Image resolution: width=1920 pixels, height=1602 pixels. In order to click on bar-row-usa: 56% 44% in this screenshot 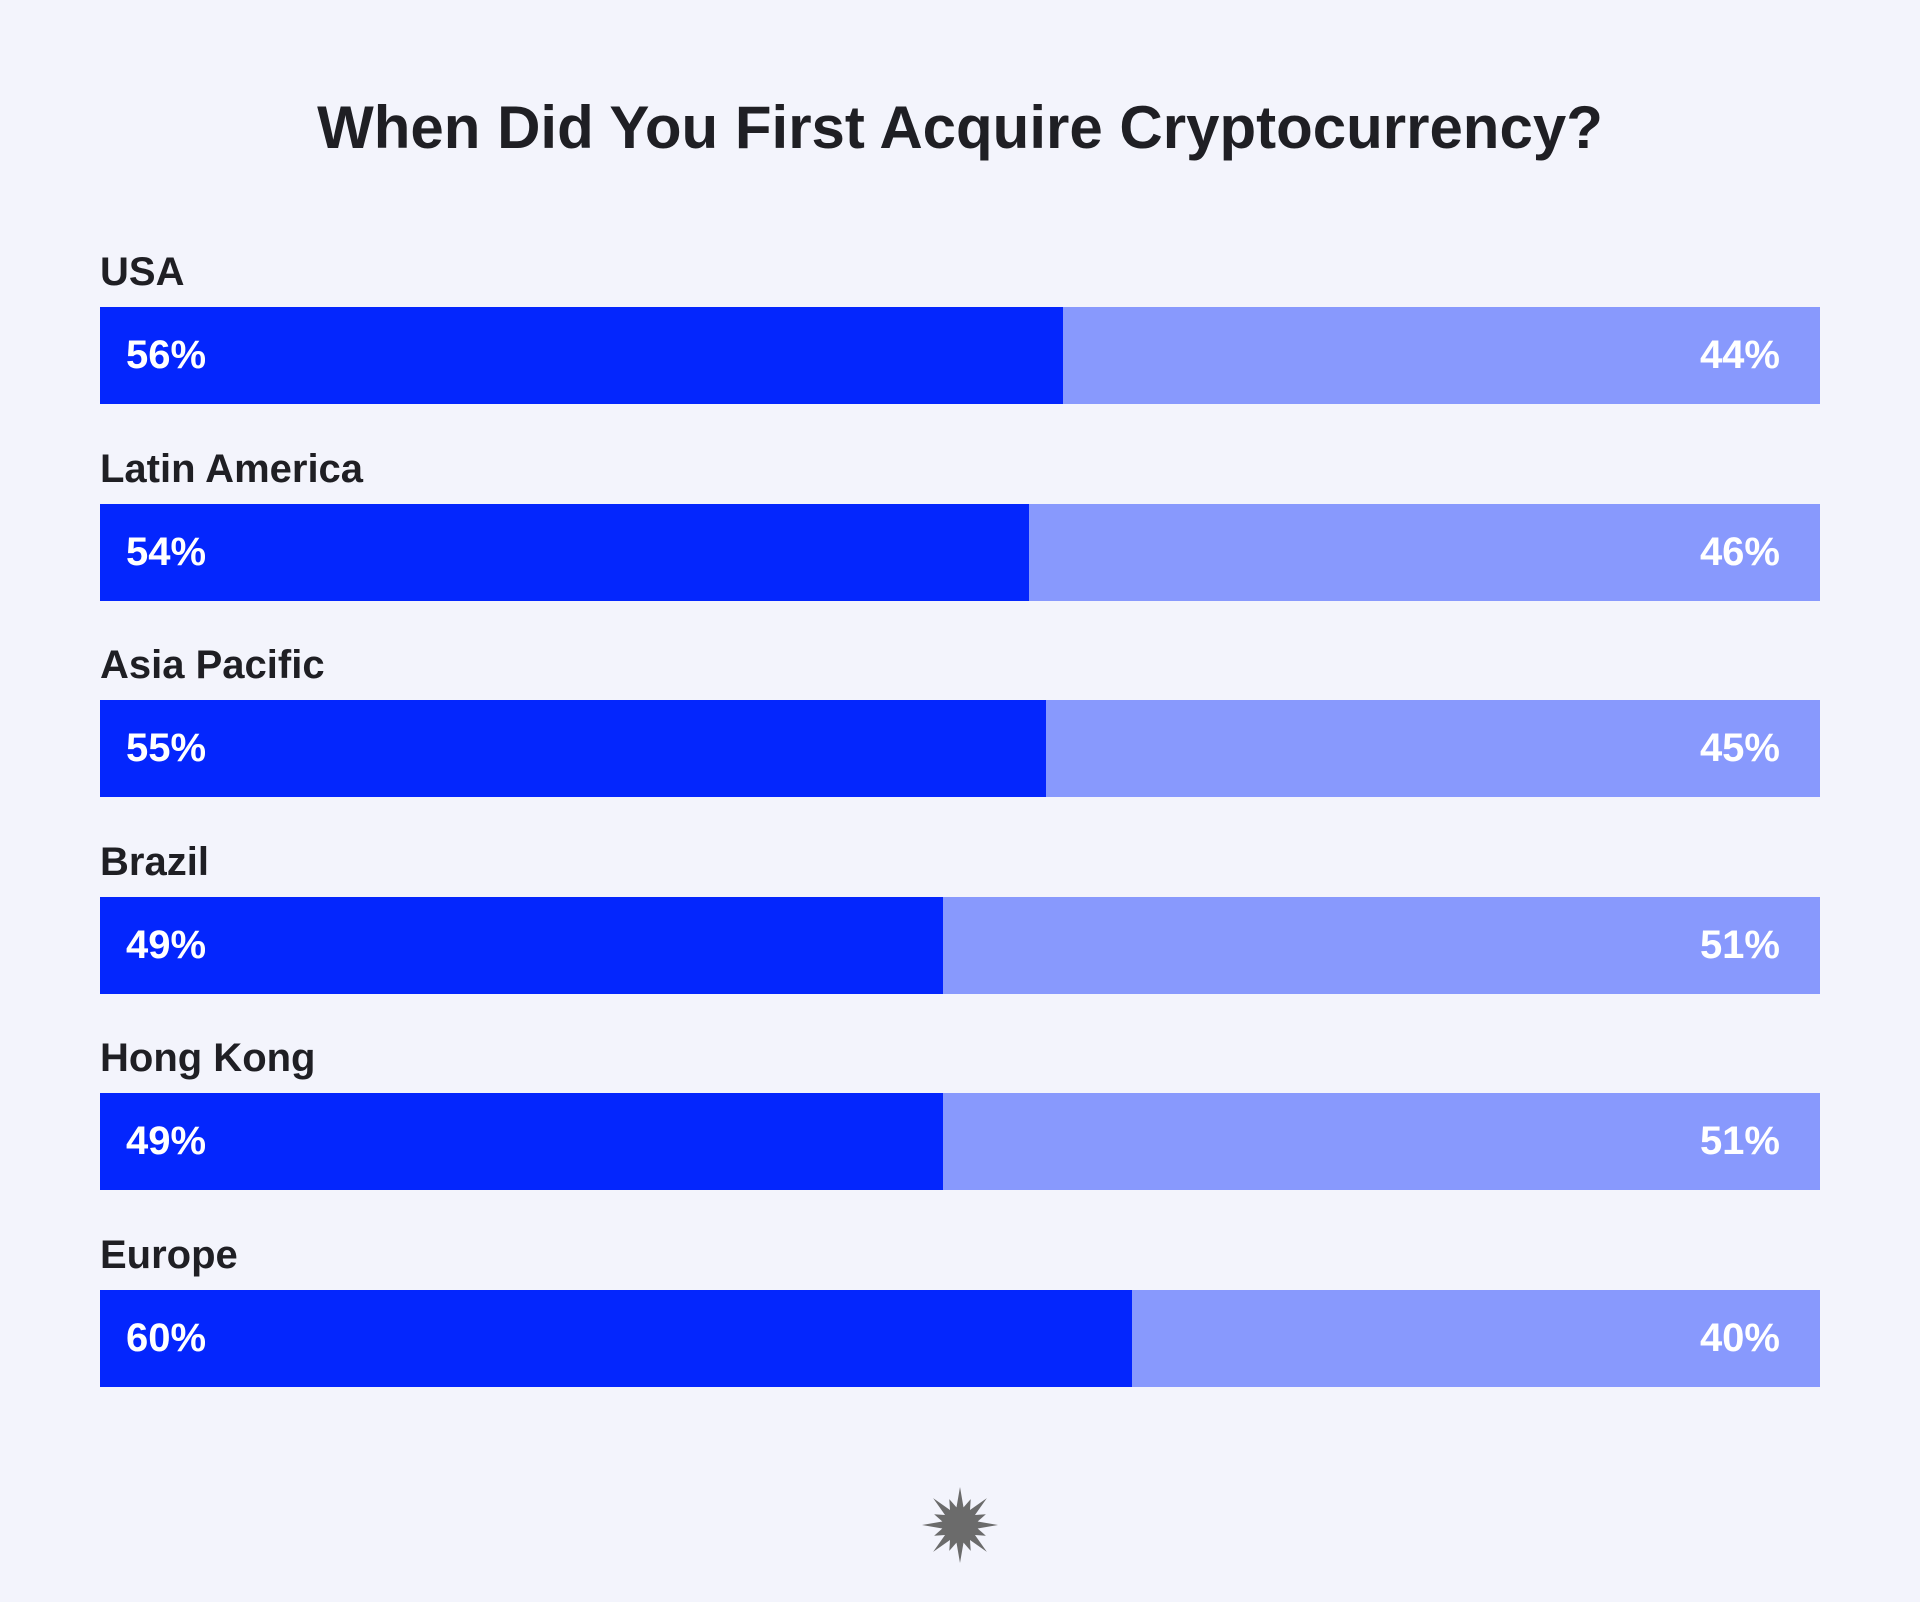, I will do `click(960, 355)`.